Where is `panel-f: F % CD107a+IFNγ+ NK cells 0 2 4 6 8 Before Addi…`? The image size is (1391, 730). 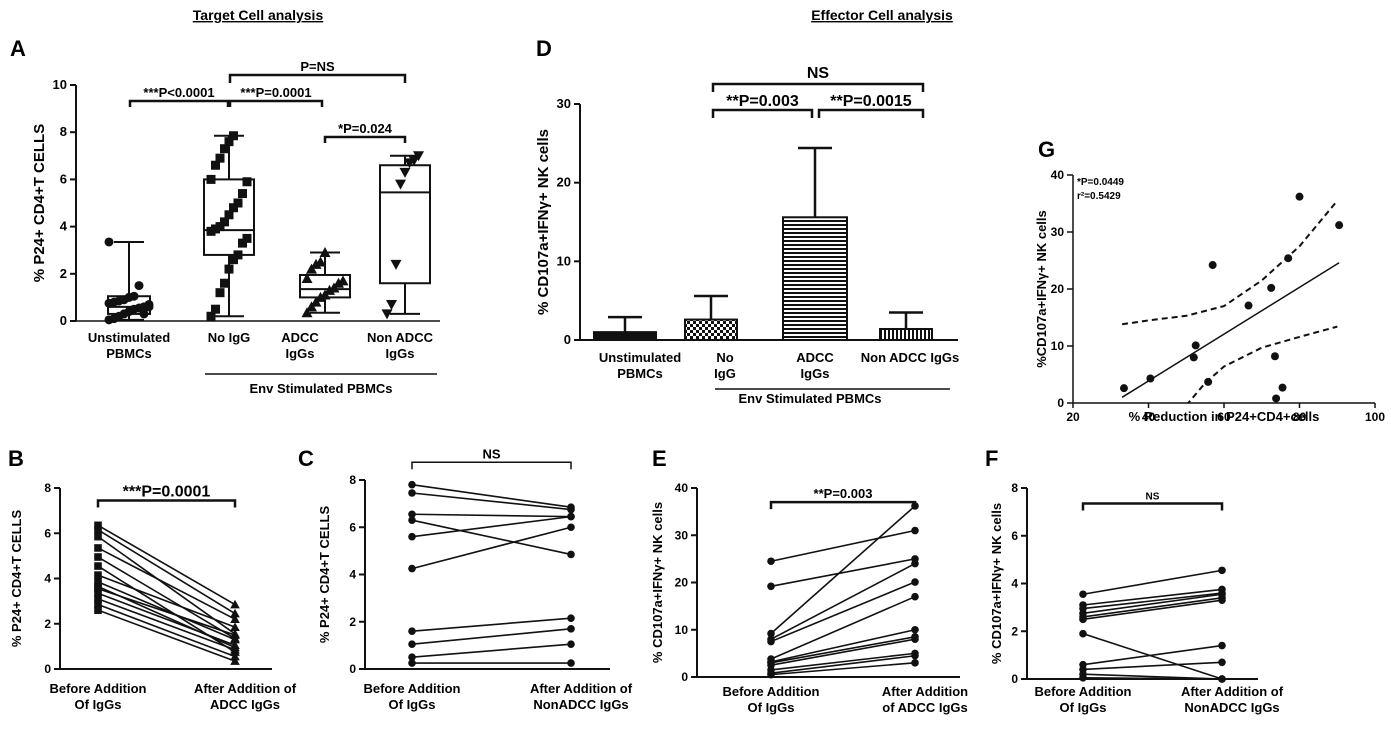 panel-f: F % CD107a+IFNγ+ NK cells 0 2 4 6 8 Before Addi… is located at coordinates (1134, 580).